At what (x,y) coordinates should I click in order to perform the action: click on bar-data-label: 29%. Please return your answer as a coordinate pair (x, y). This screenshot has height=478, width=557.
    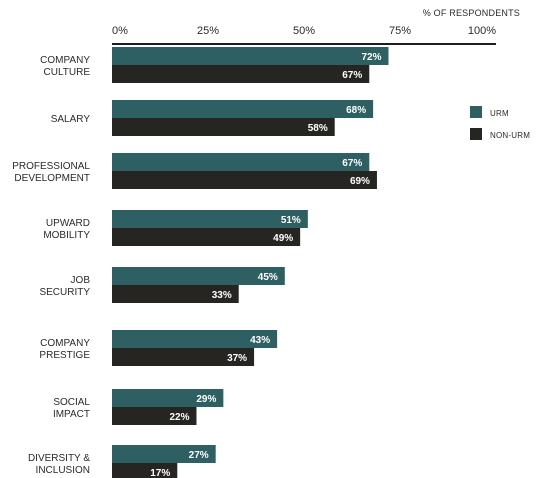
    Looking at the image, I should click on (206, 399).